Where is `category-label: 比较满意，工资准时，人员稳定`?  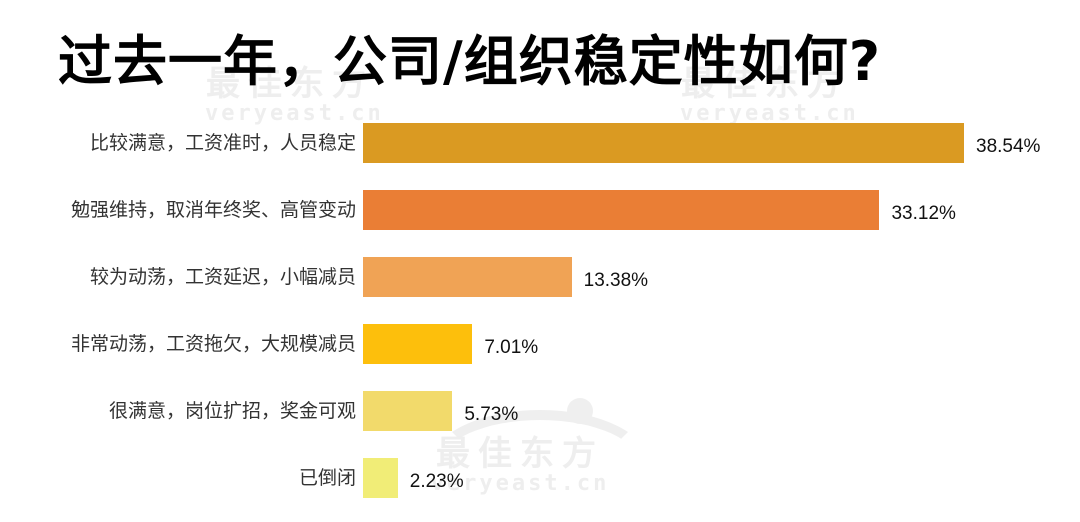 category-label: 比较满意，工资准时，人员稳定 is located at coordinates (222, 143).